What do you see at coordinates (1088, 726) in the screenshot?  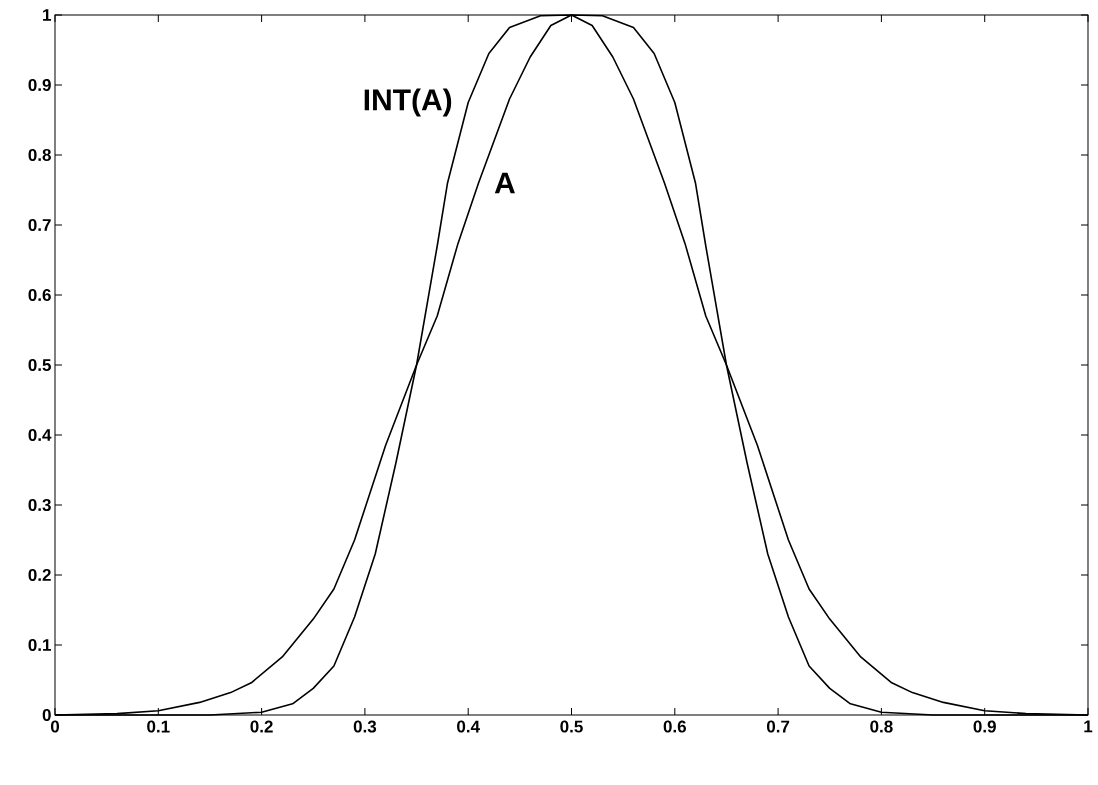 I see `x-tick-label: 1` at bounding box center [1088, 726].